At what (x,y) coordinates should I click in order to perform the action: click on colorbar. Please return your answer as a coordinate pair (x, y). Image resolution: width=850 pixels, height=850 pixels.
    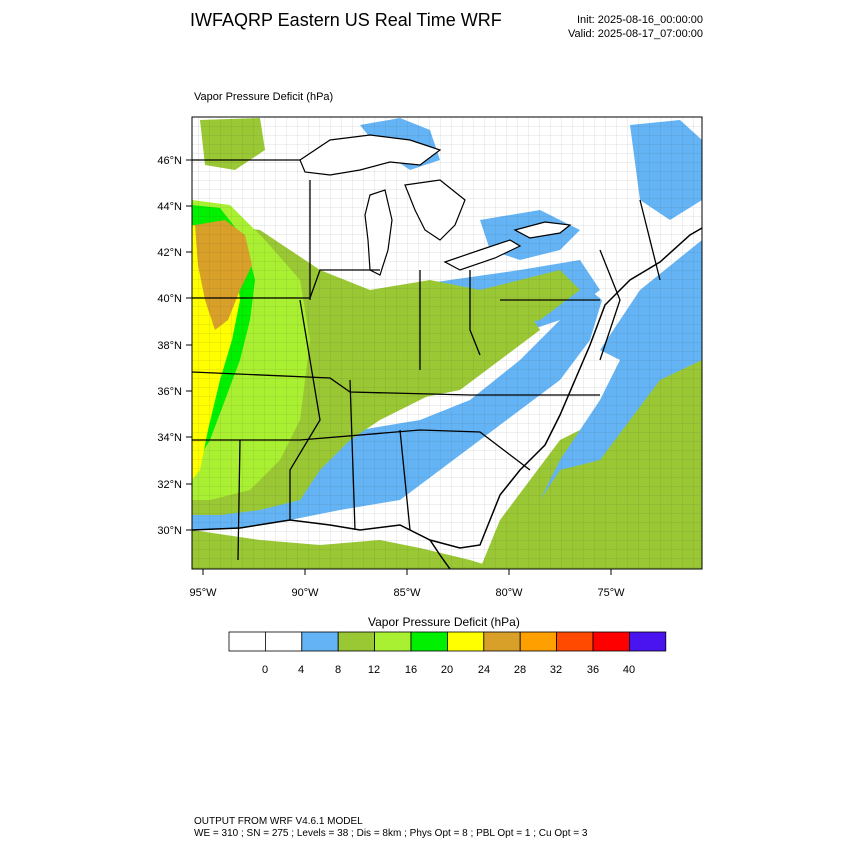
    Looking at the image, I should click on (447, 641).